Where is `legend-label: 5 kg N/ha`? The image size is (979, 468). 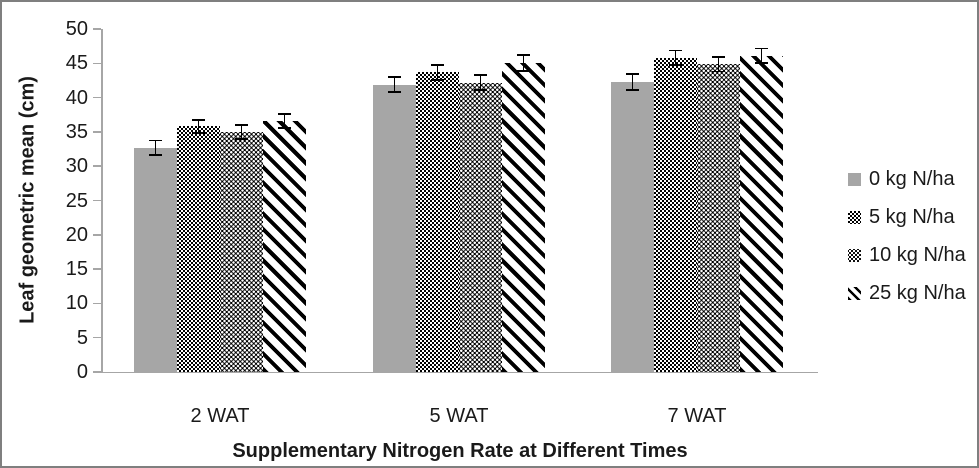 legend-label: 5 kg N/ha is located at coordinates (912, 216).